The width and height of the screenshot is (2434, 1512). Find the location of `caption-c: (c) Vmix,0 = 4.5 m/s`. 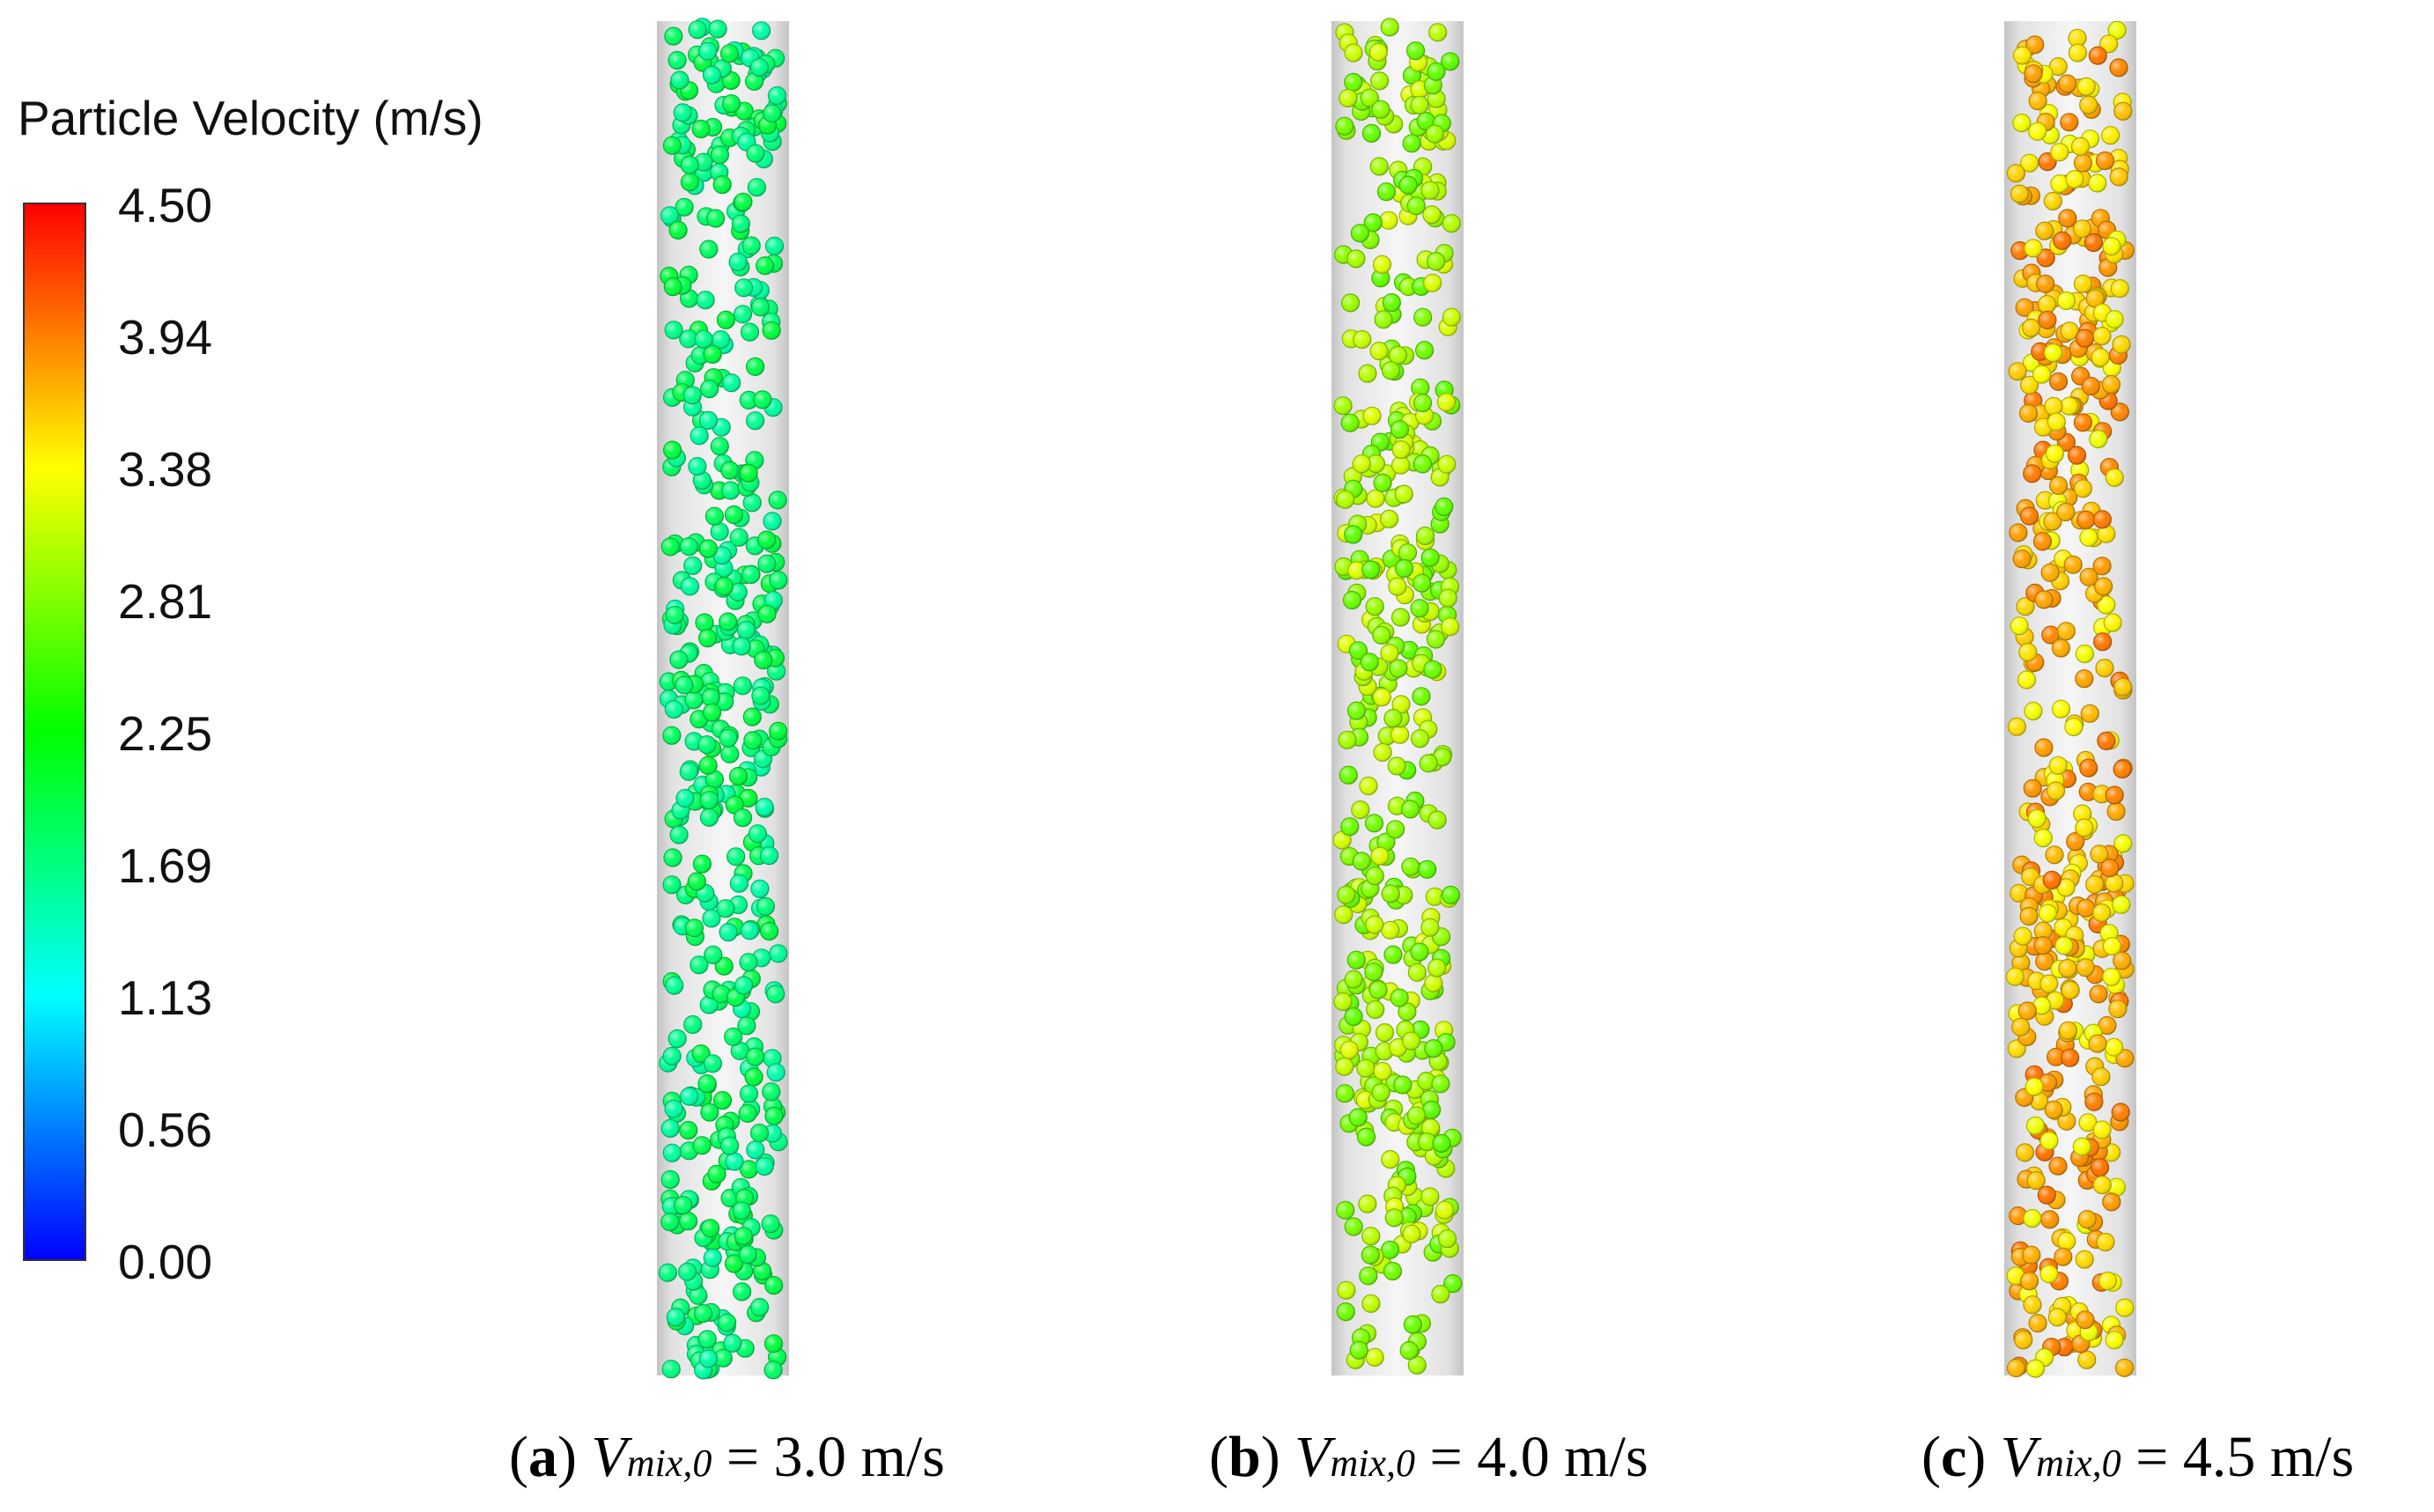

caption-c: (c) Vmix,0 = 4.5 m/s is located at coordinates (2138, 1457).